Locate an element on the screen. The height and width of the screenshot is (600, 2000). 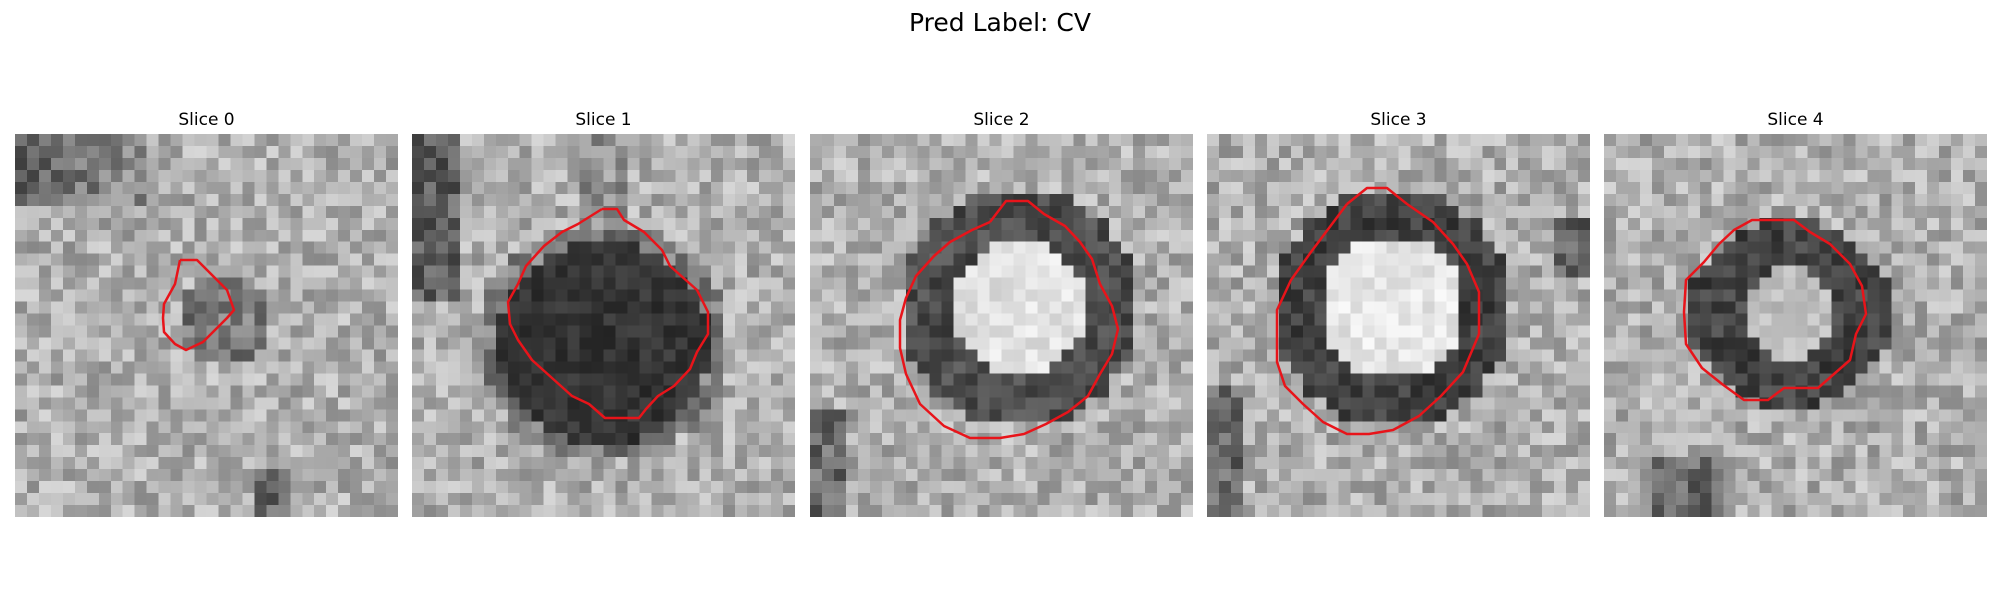
slice-title: Slice 3 is located at coordinates (1398, 120).